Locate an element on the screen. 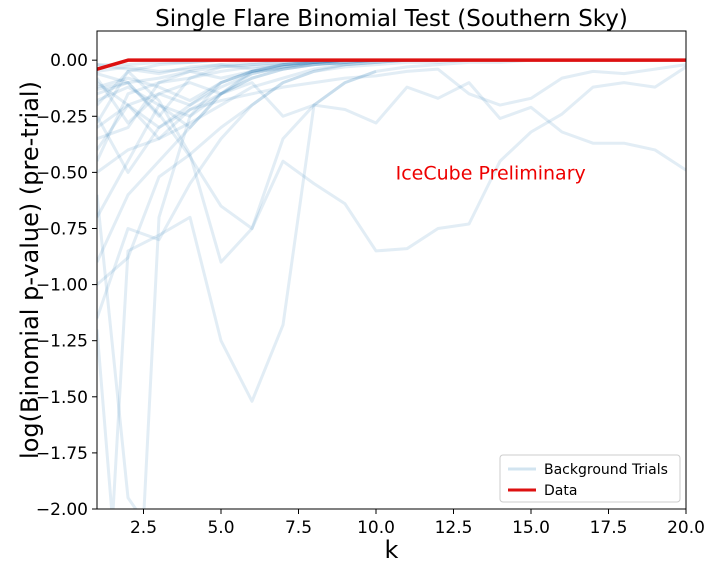 The height and width of the screenshot is (568, 712). y-tick-label: −1.50 is located at coordinates (62, 398).